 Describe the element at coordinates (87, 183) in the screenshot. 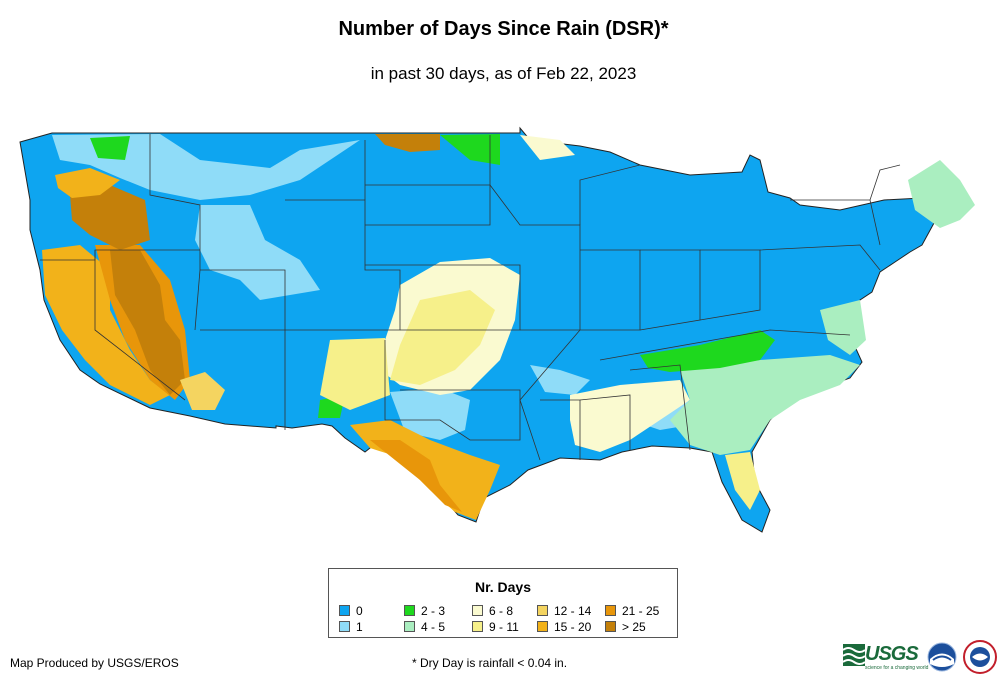

I see `zone-15-20-oregon` at that location.